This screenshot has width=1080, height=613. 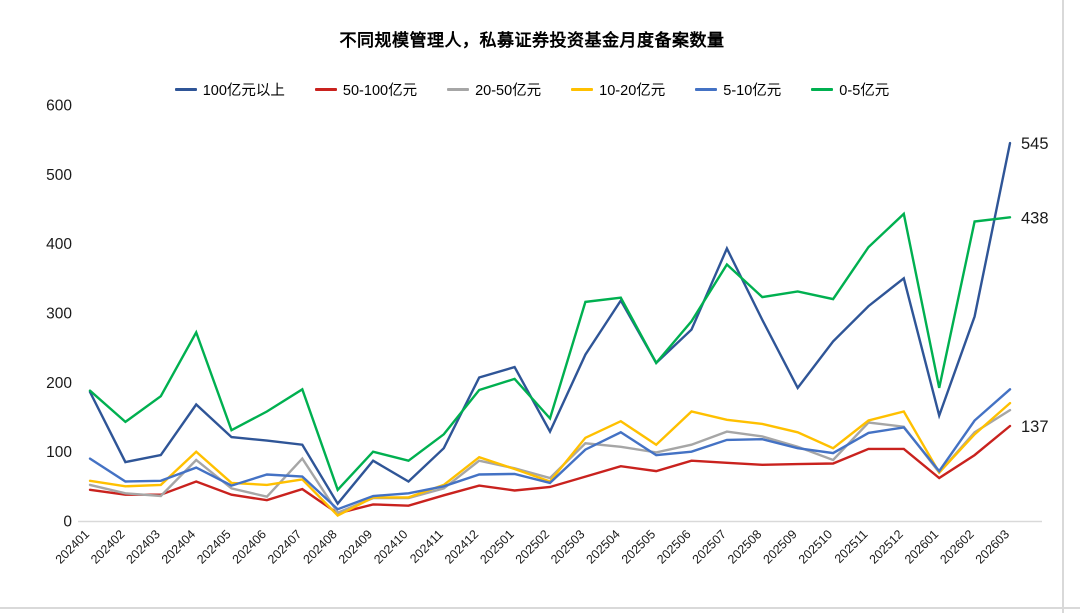 What do you see at coordinates (550, 469) in the screenshot?
I see `series-line-50-100亿元` at bounding box center [550, 469].